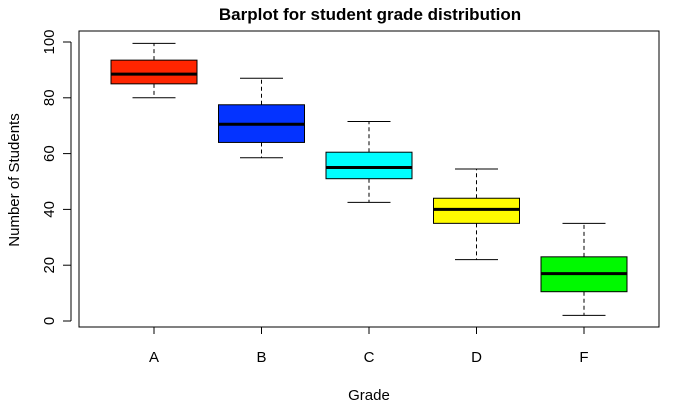 The image size is (676, 415). I want to click on y-axis: 0 20 40 60 80 100, so click(56, 177).